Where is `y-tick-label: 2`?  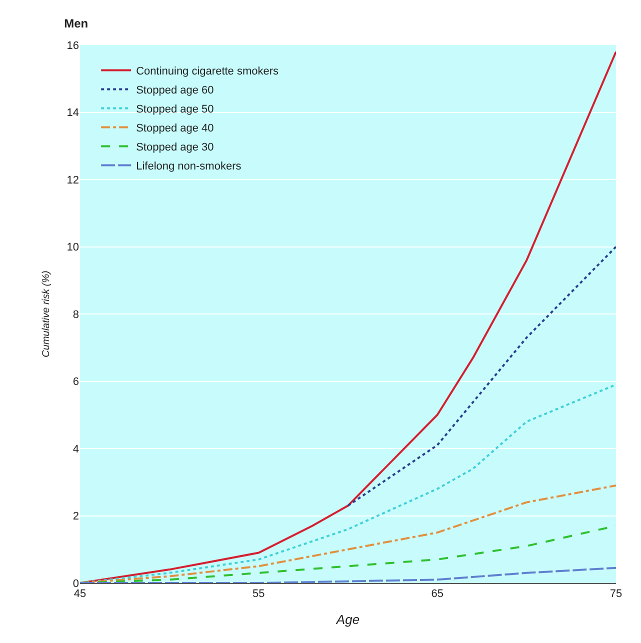 y-tick-label: 2 is located at coordinates (75, 516).